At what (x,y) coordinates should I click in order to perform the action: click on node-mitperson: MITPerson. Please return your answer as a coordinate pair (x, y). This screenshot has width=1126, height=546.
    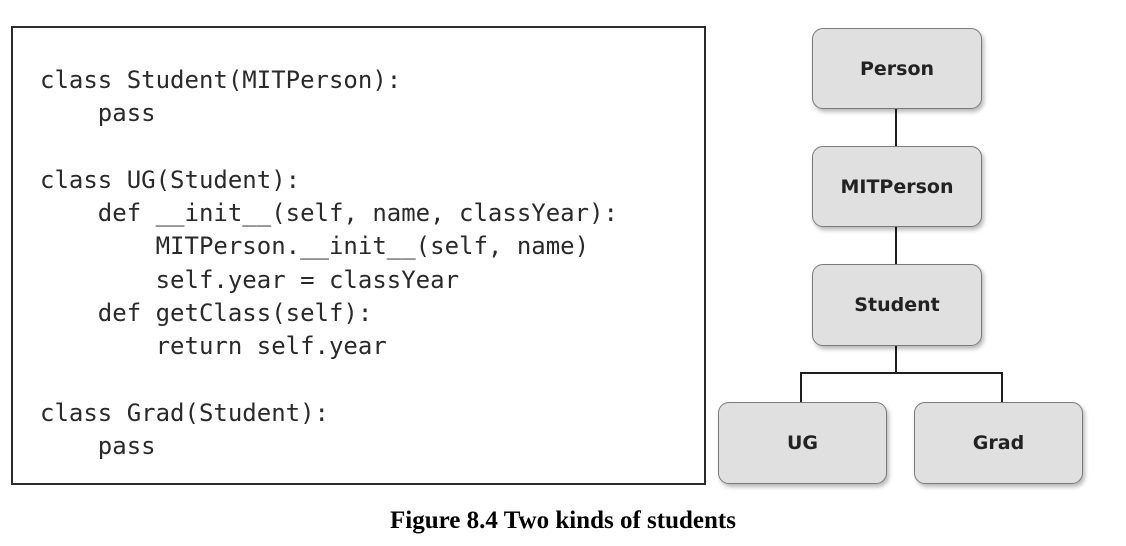
    Looking at the image, I should click on (897, 186).